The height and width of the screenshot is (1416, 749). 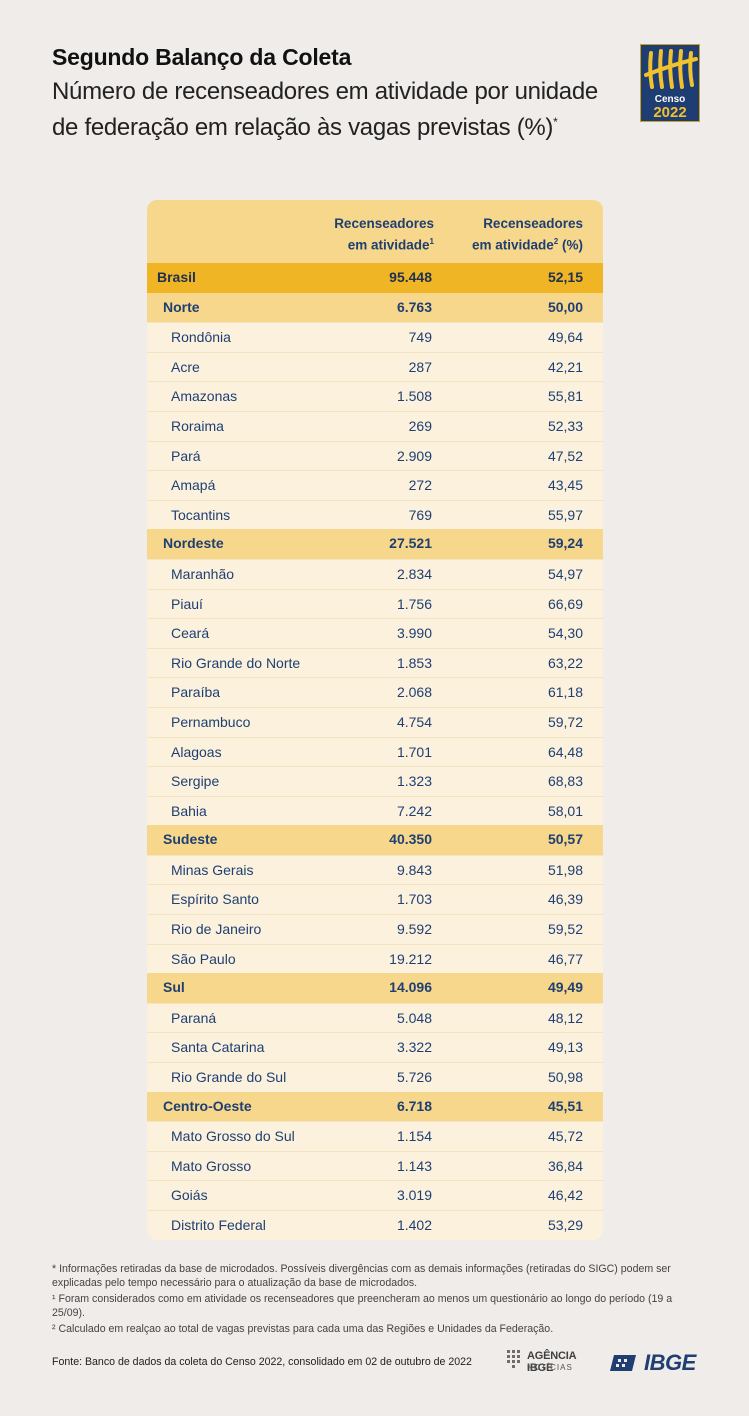 I want to click on column-header-percent-line1: Recenseadores, so click(x=533, y=223).